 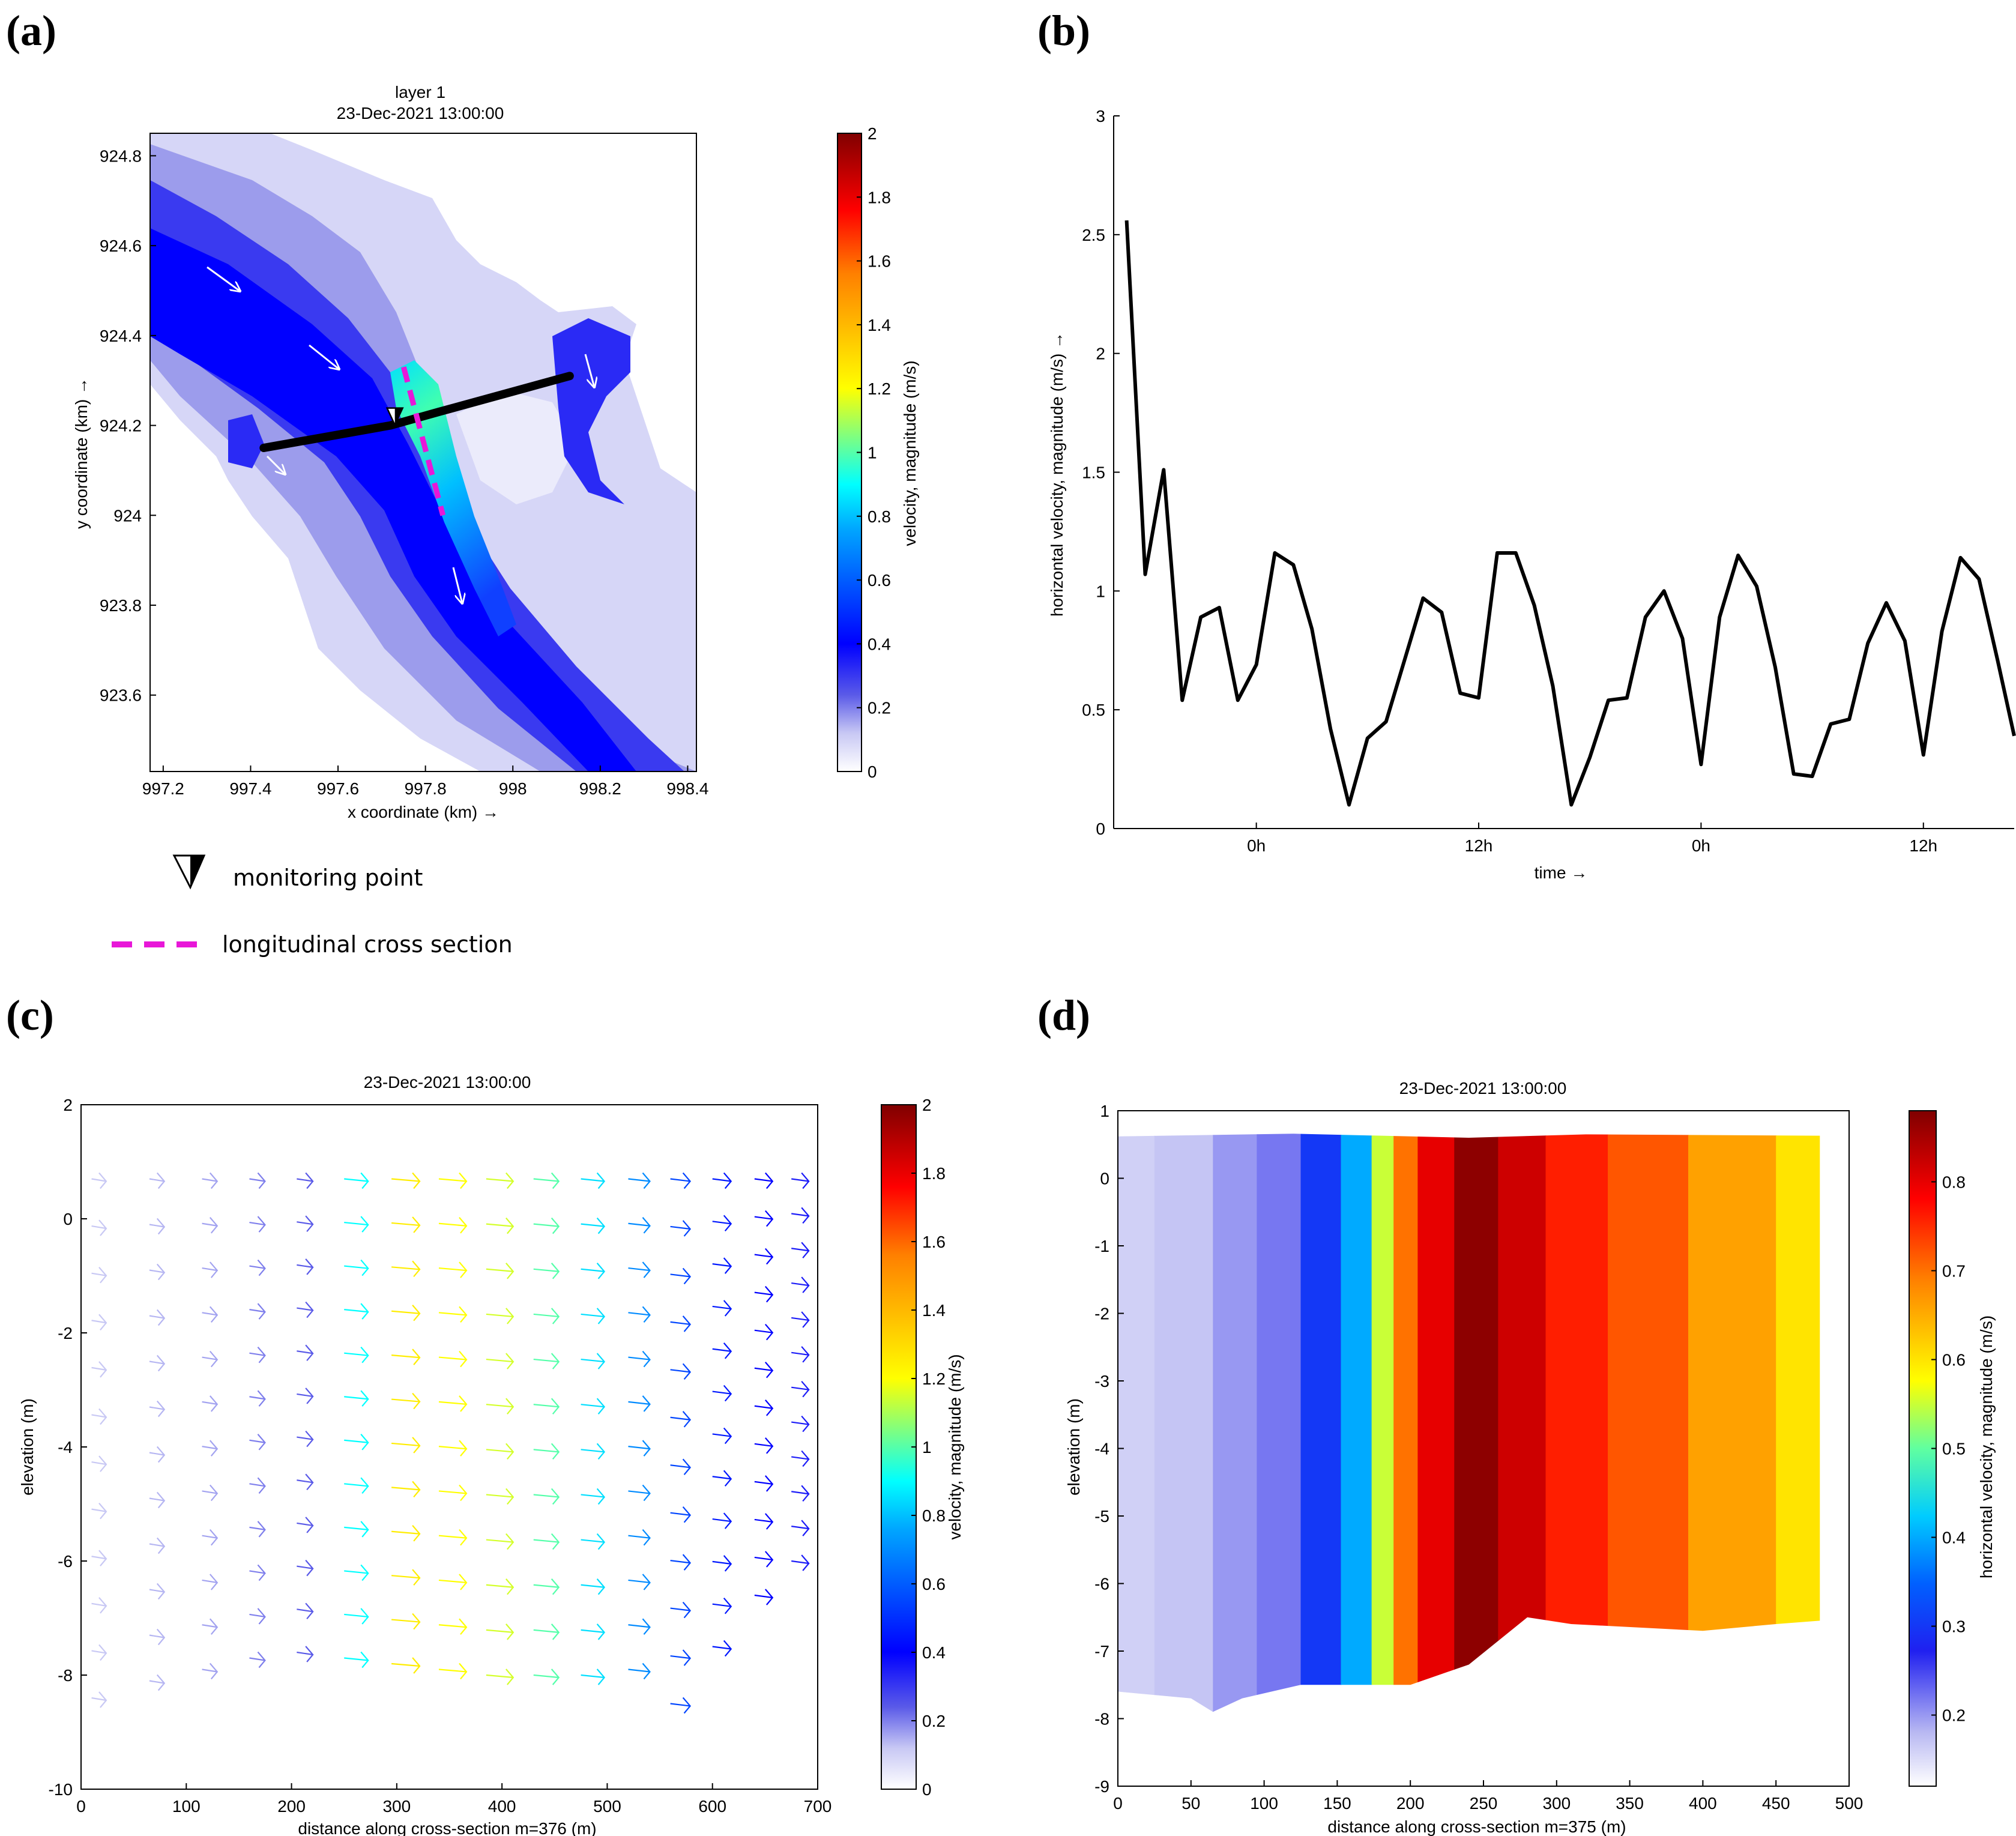 I want to click on colorbar-tick-label: 0.5, so click(x=1954, y=1449).